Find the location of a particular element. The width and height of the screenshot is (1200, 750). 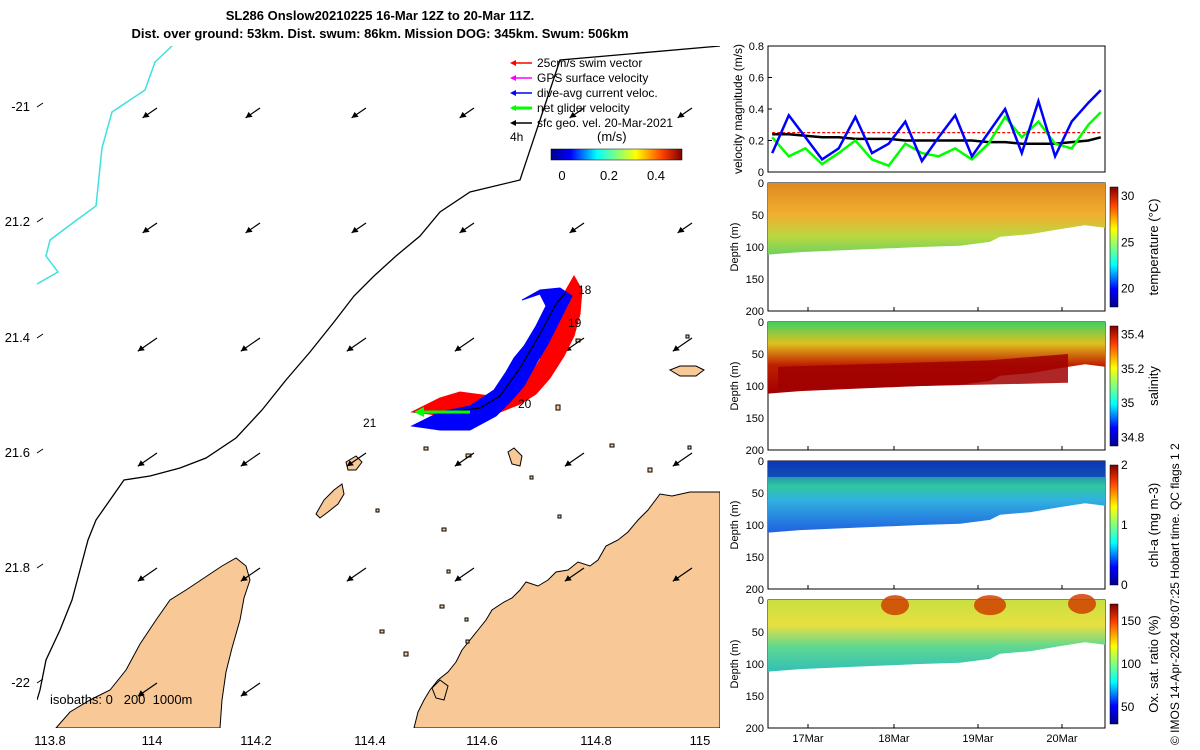

colorbar-tick: 100 is located at coordinates (1131, 664).